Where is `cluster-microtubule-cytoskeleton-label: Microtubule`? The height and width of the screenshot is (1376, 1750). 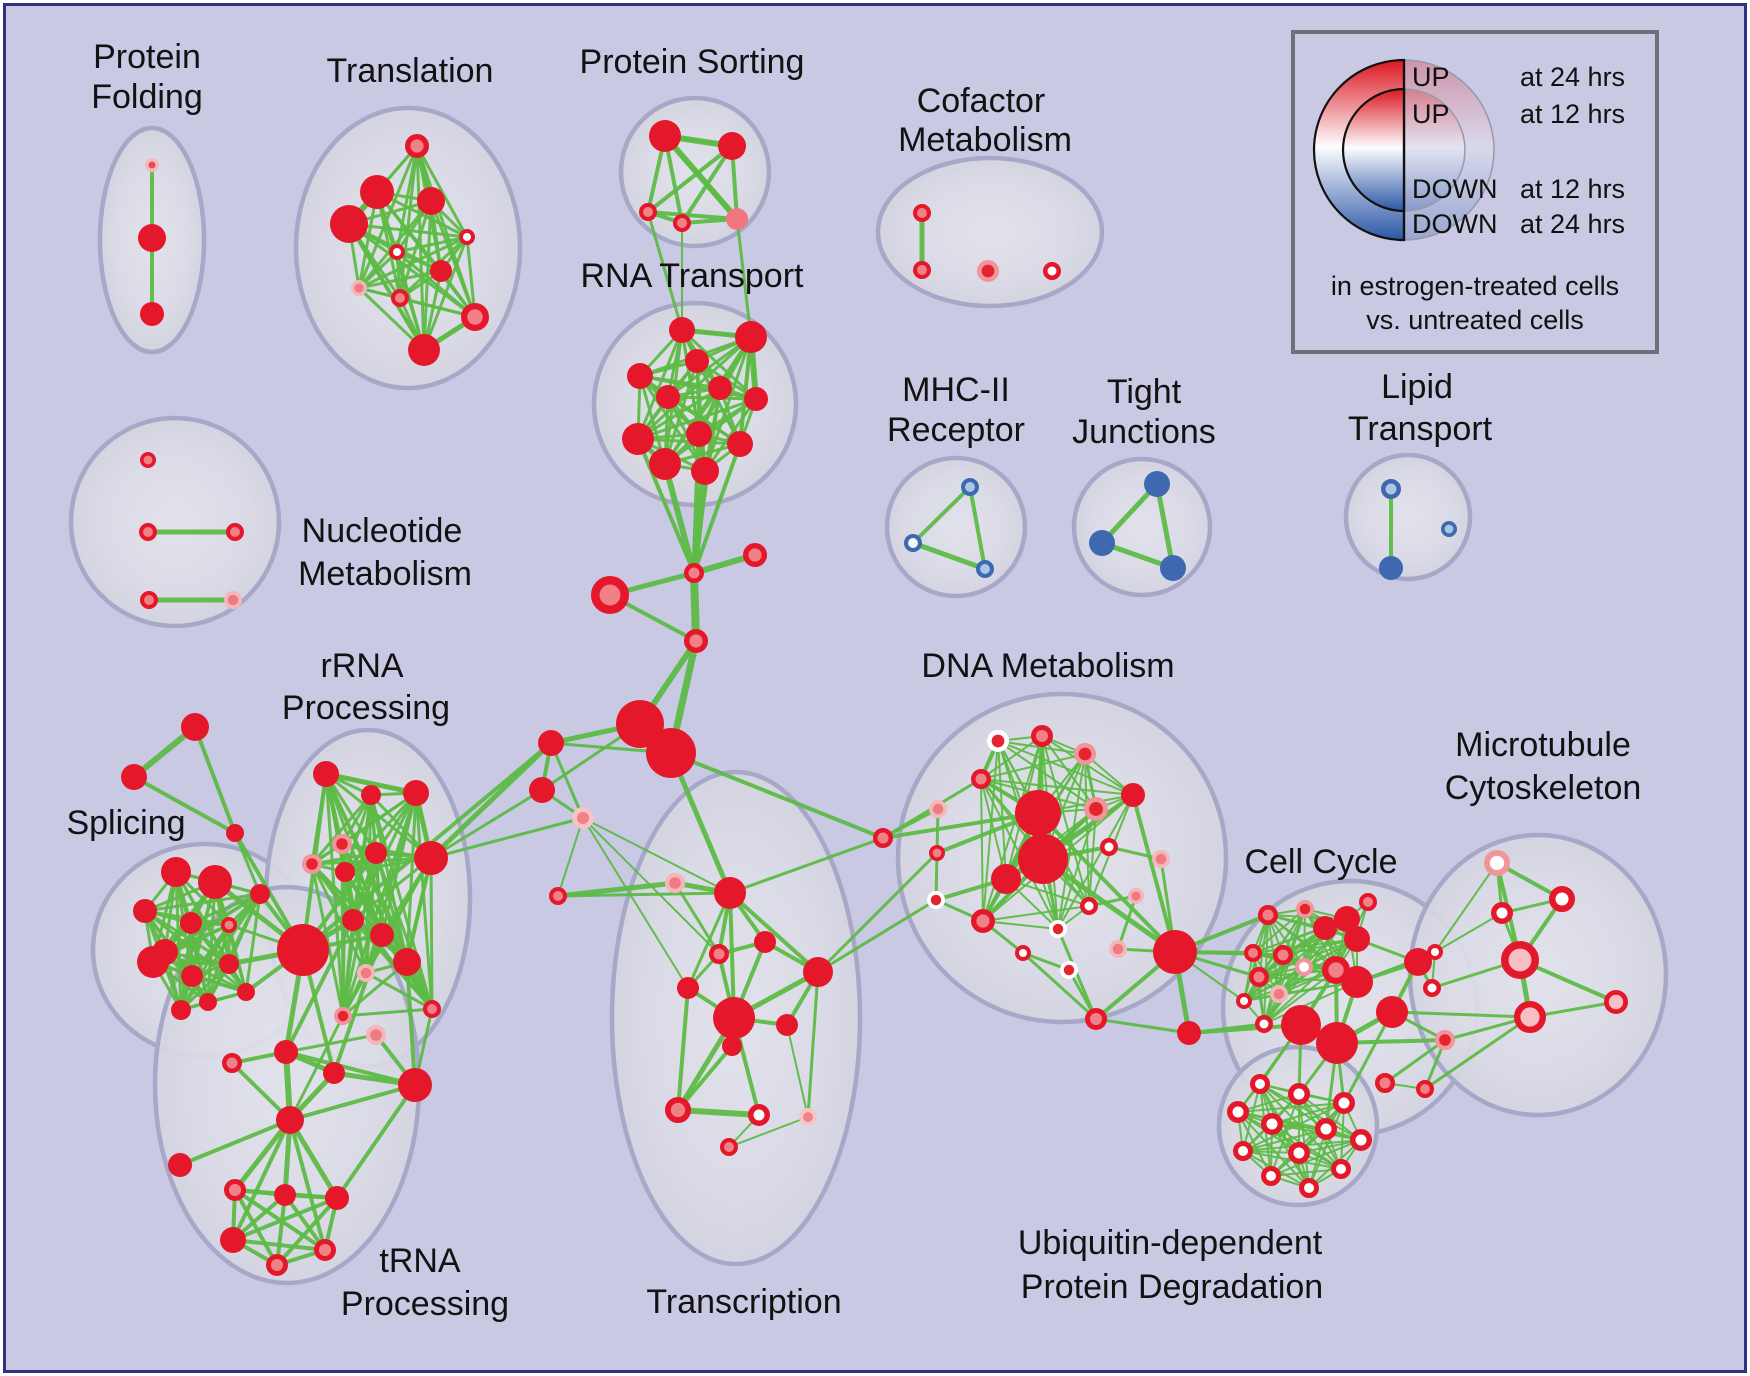 cluster-microtubule-cytoskeleton-label: Microtubule is located at coordinates (1543, 745).